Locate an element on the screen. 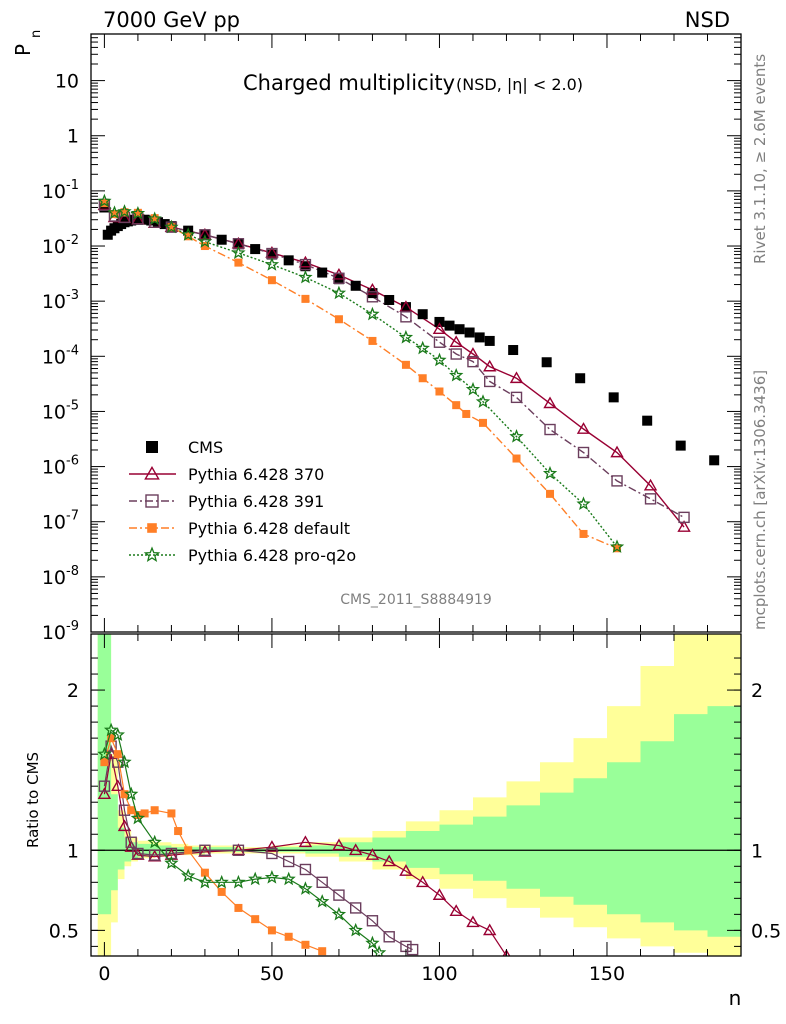  ratio-tick-label: 1 is located at coordinates (73, 851).